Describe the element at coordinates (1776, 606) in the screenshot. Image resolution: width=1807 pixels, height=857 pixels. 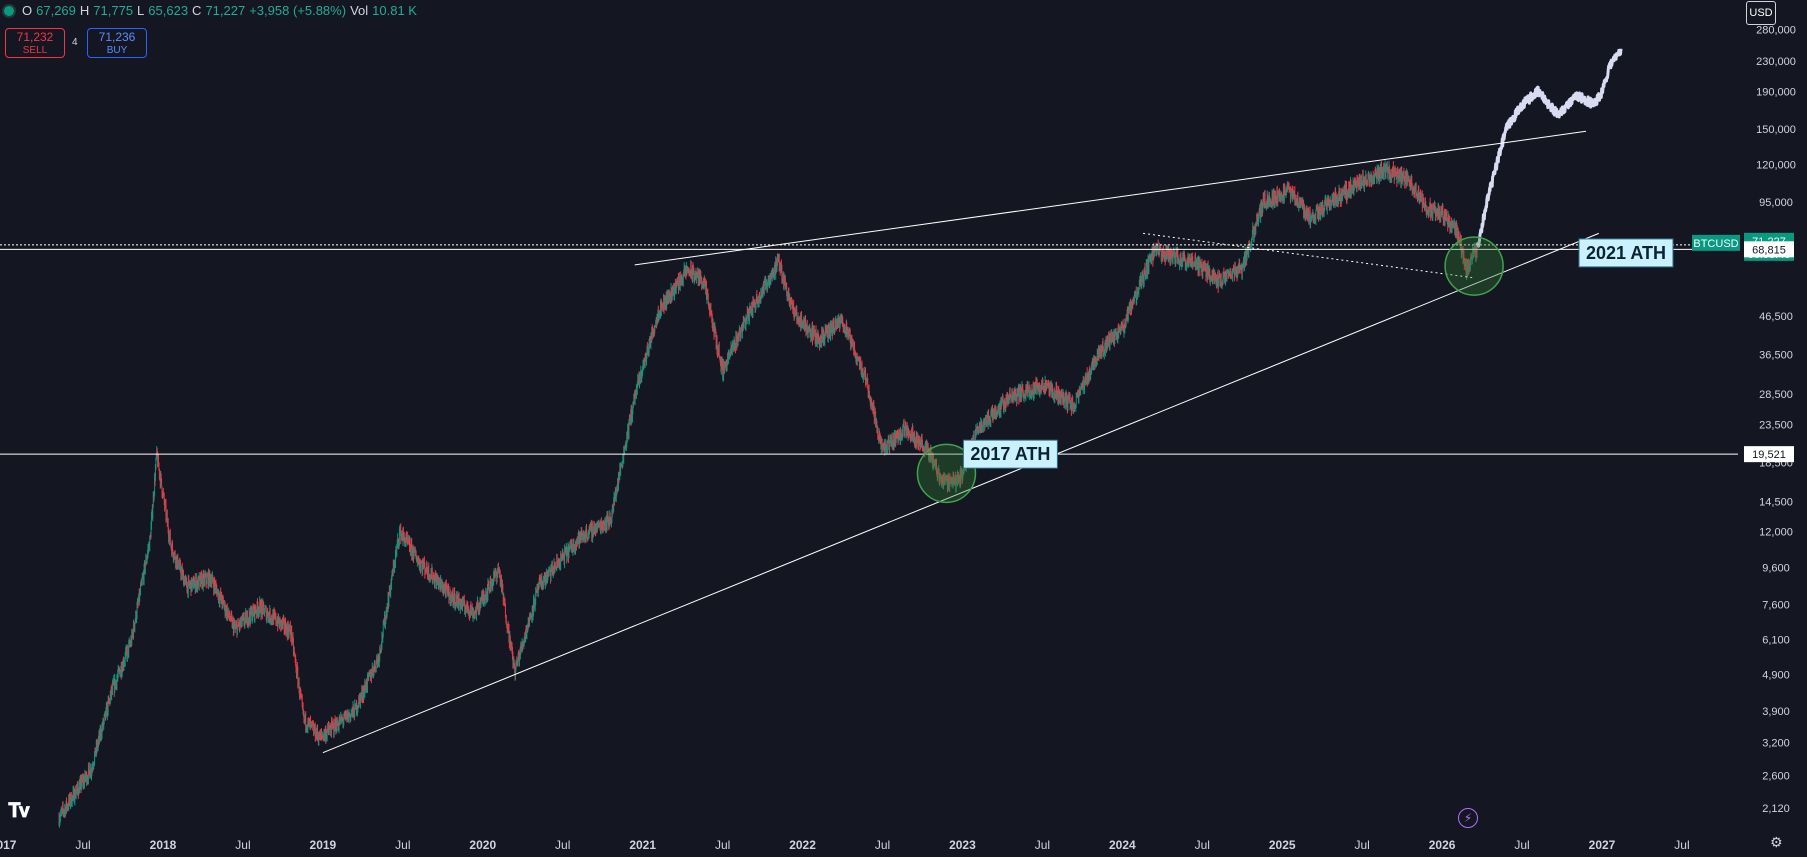
I see `y-tick-label: 7,600` at that location.